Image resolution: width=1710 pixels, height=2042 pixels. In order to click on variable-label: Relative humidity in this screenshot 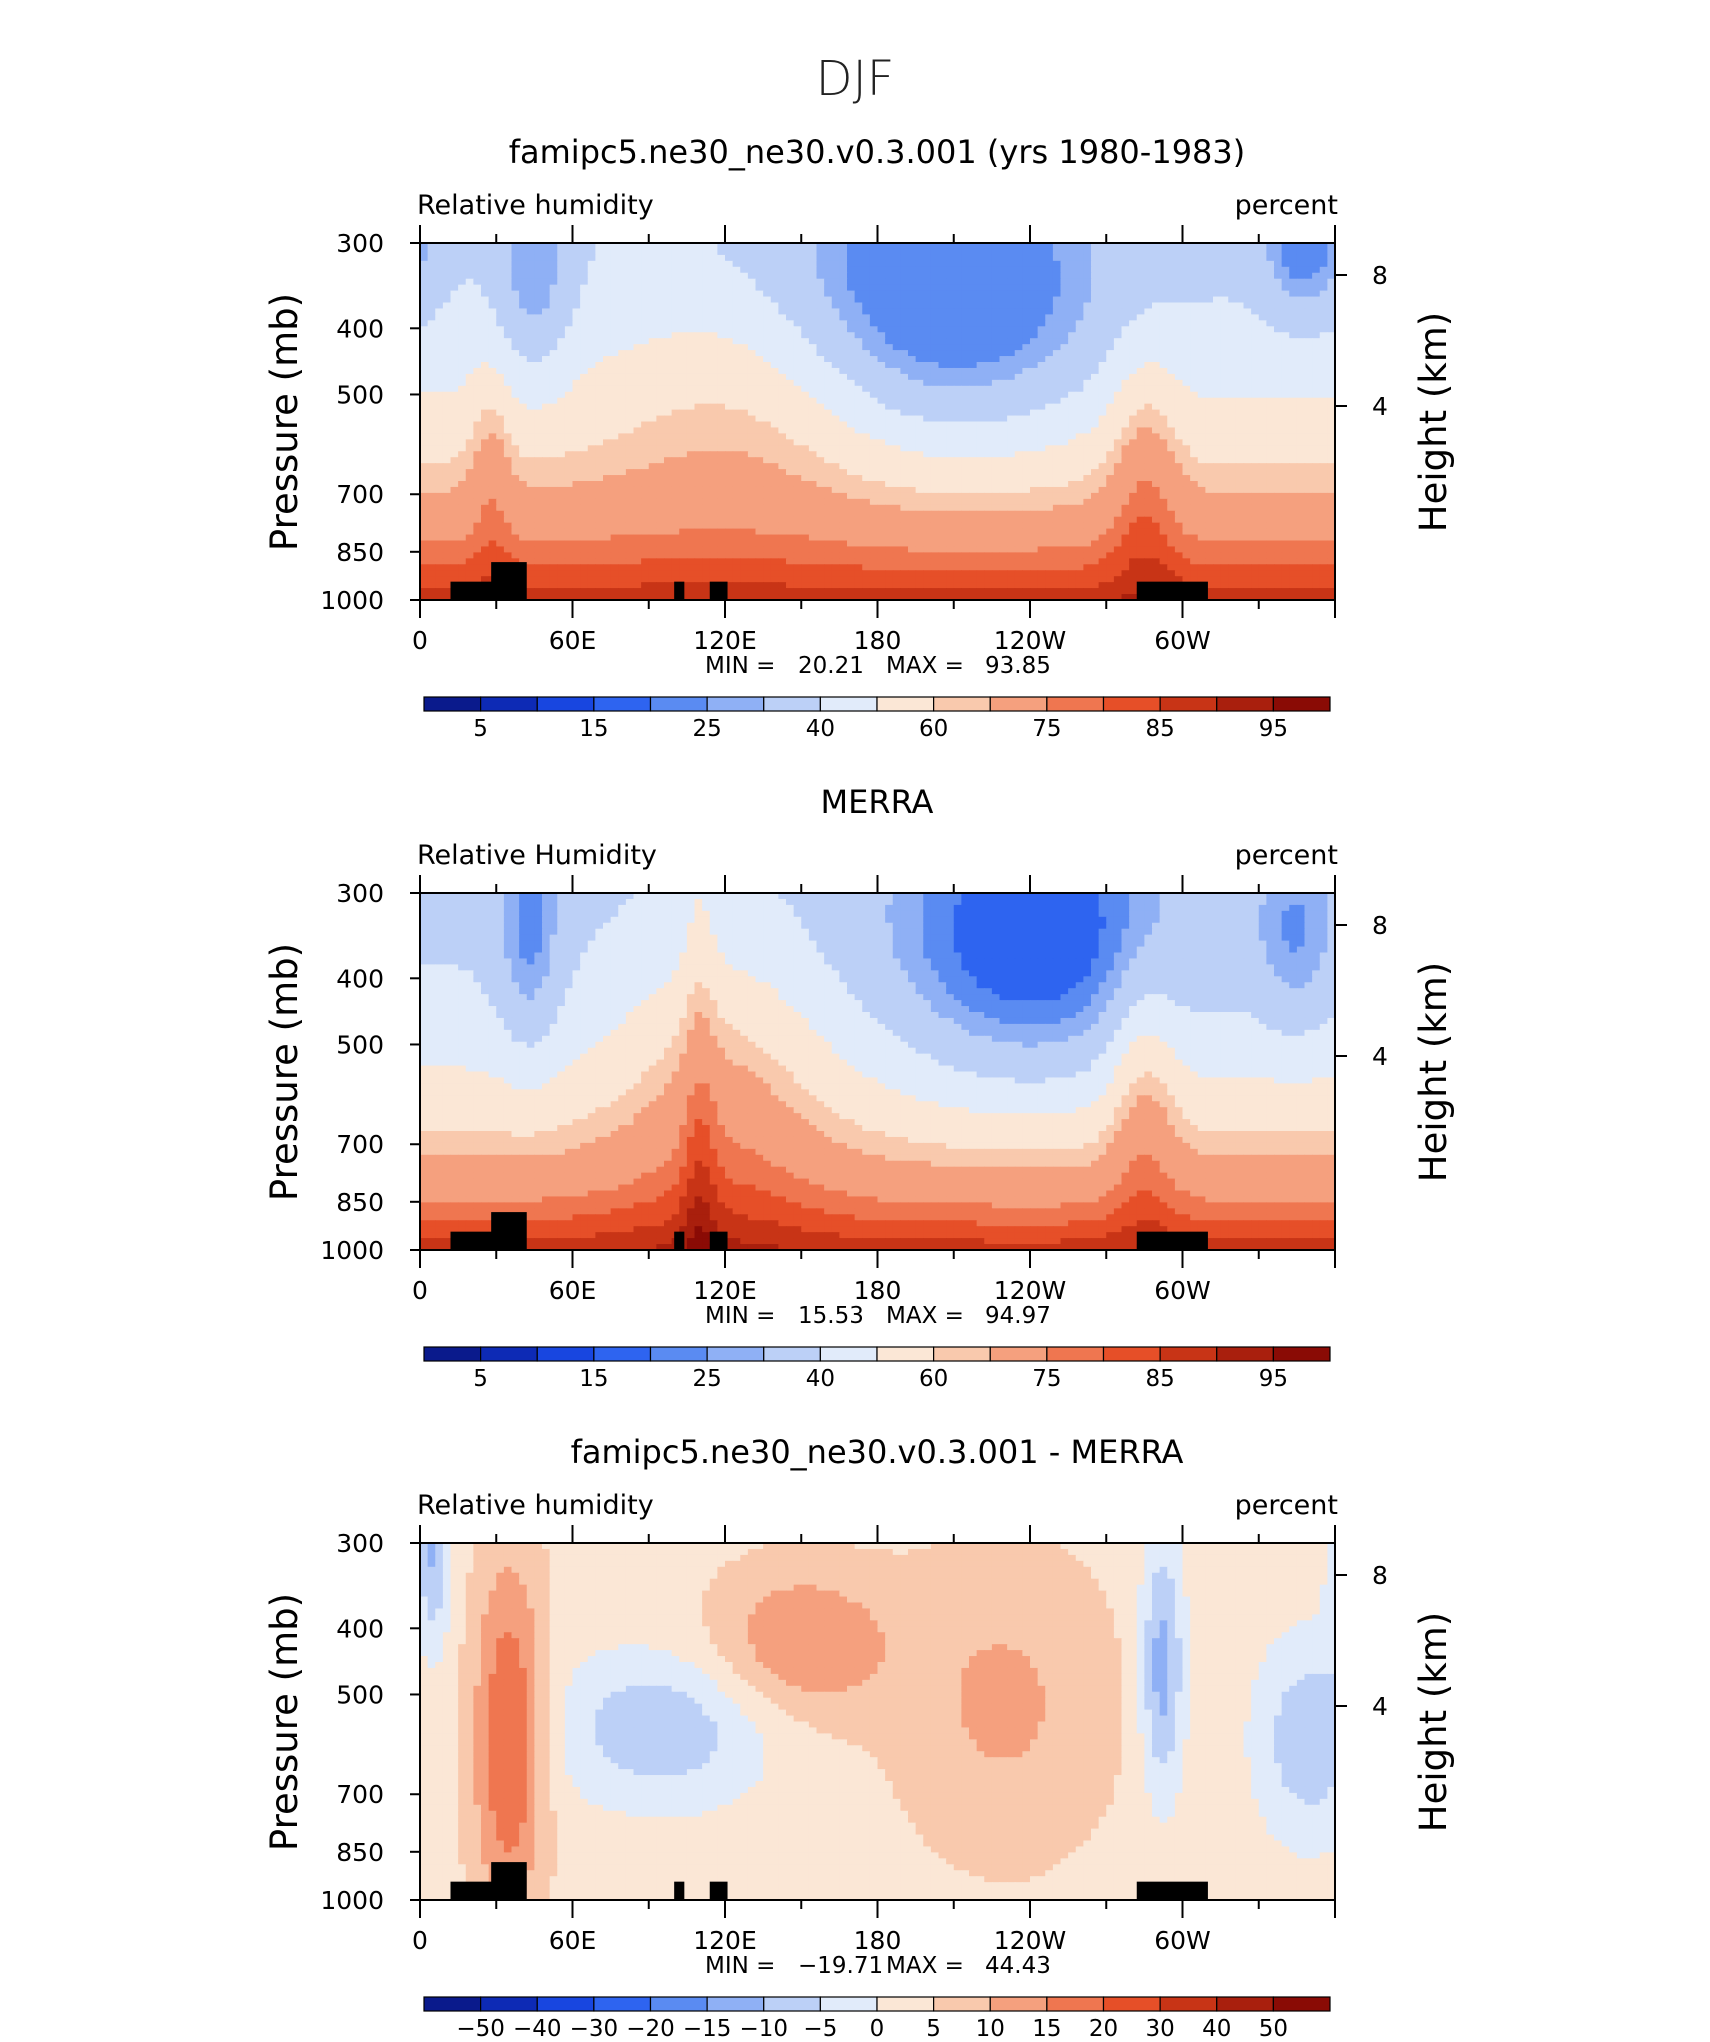, I will do `click(535, 205)`.